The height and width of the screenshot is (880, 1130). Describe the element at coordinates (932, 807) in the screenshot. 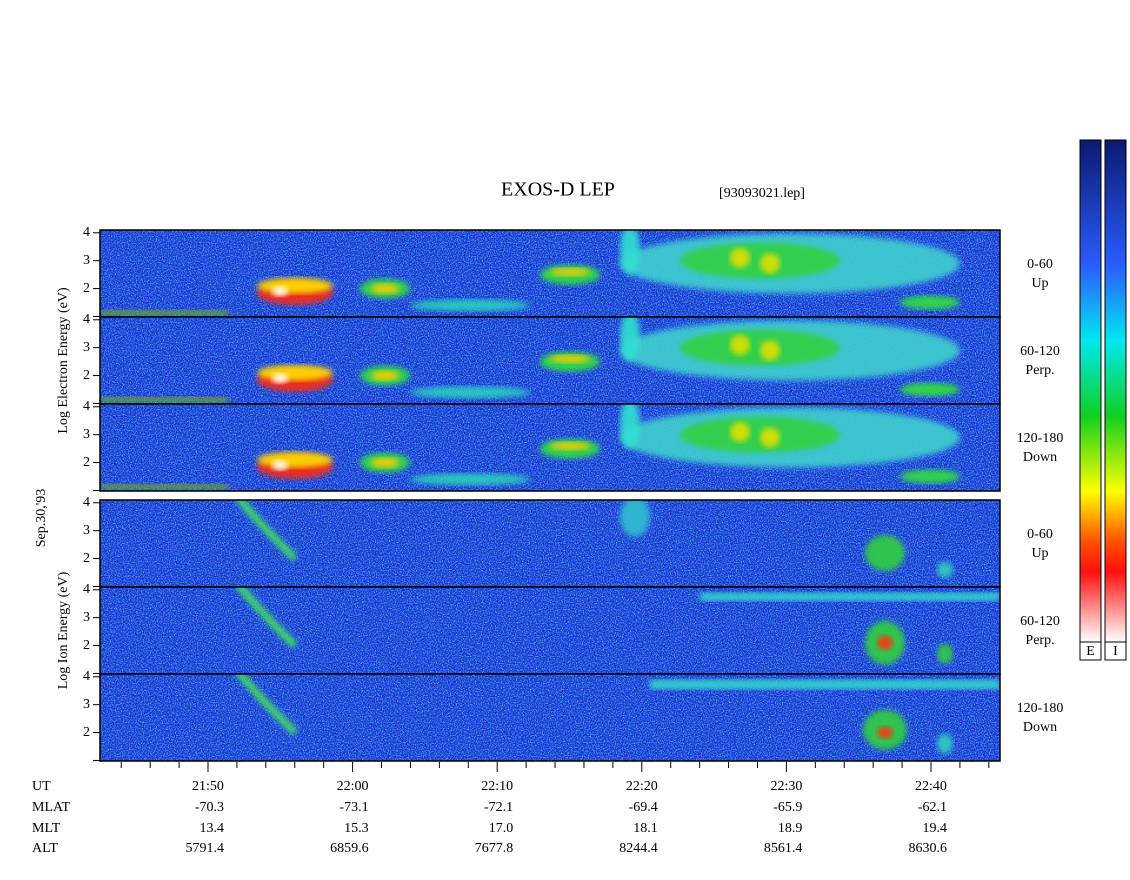

I see `ephemeris-value: -62.1` at that location.